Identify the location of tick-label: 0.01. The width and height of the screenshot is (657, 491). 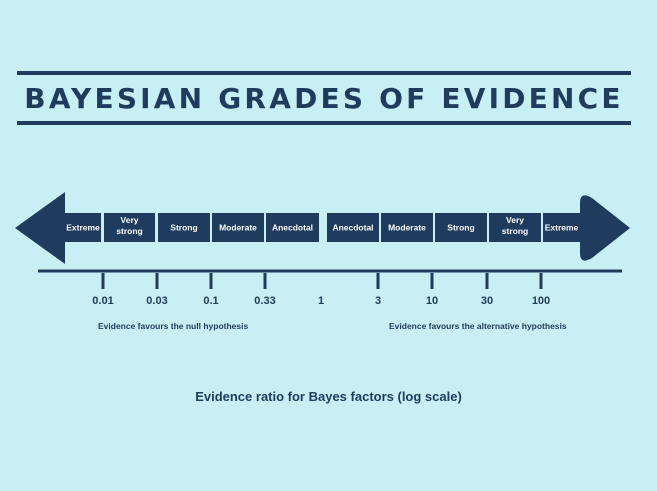
(102, 301).